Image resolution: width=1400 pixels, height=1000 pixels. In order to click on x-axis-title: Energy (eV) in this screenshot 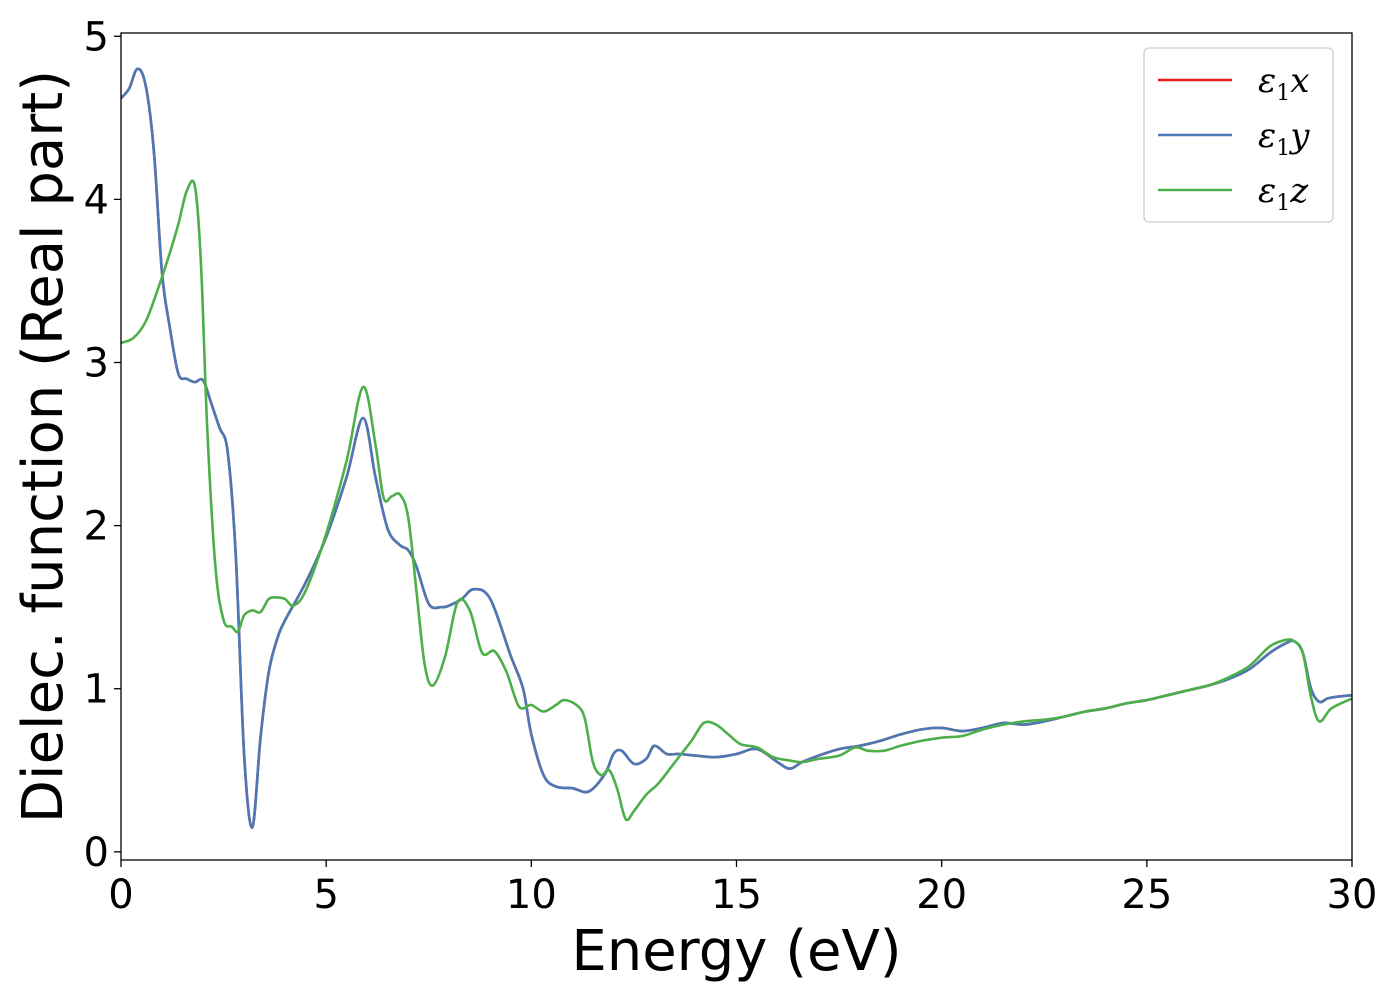, I will do `click(736, 951)`.